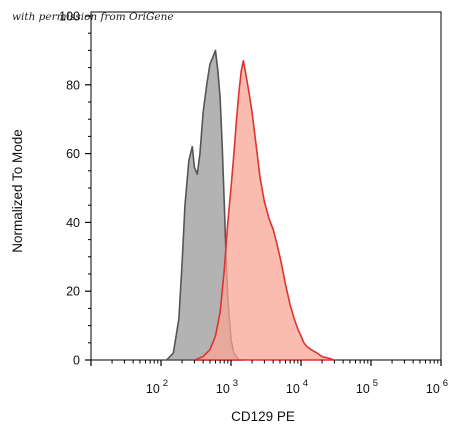  Describe the element at coordinates (17, 191) in the screenshot. I see `y-axis-title: Normalized To Mode` at that location.